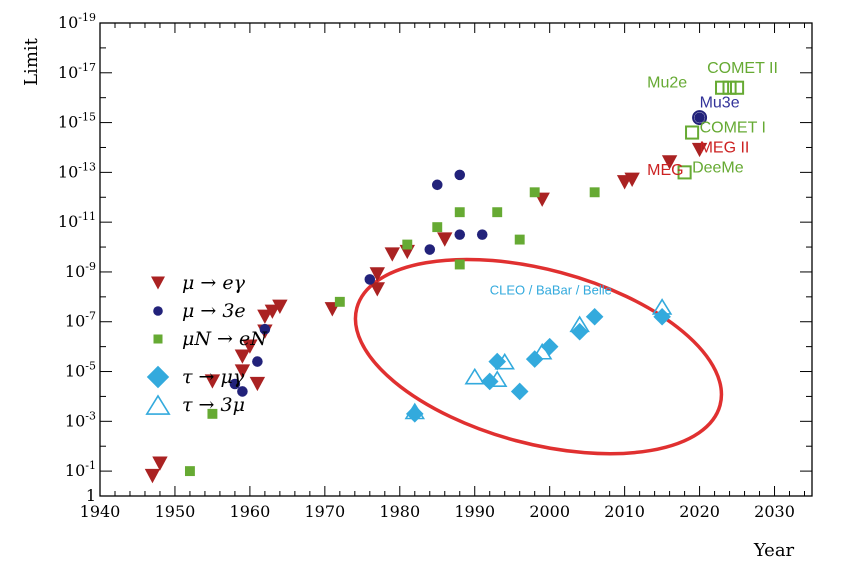  What do you see at coordinates (399, 511) in the screenshot?
I see `x-tick-label: 1980` at bounding box center [399, 511].